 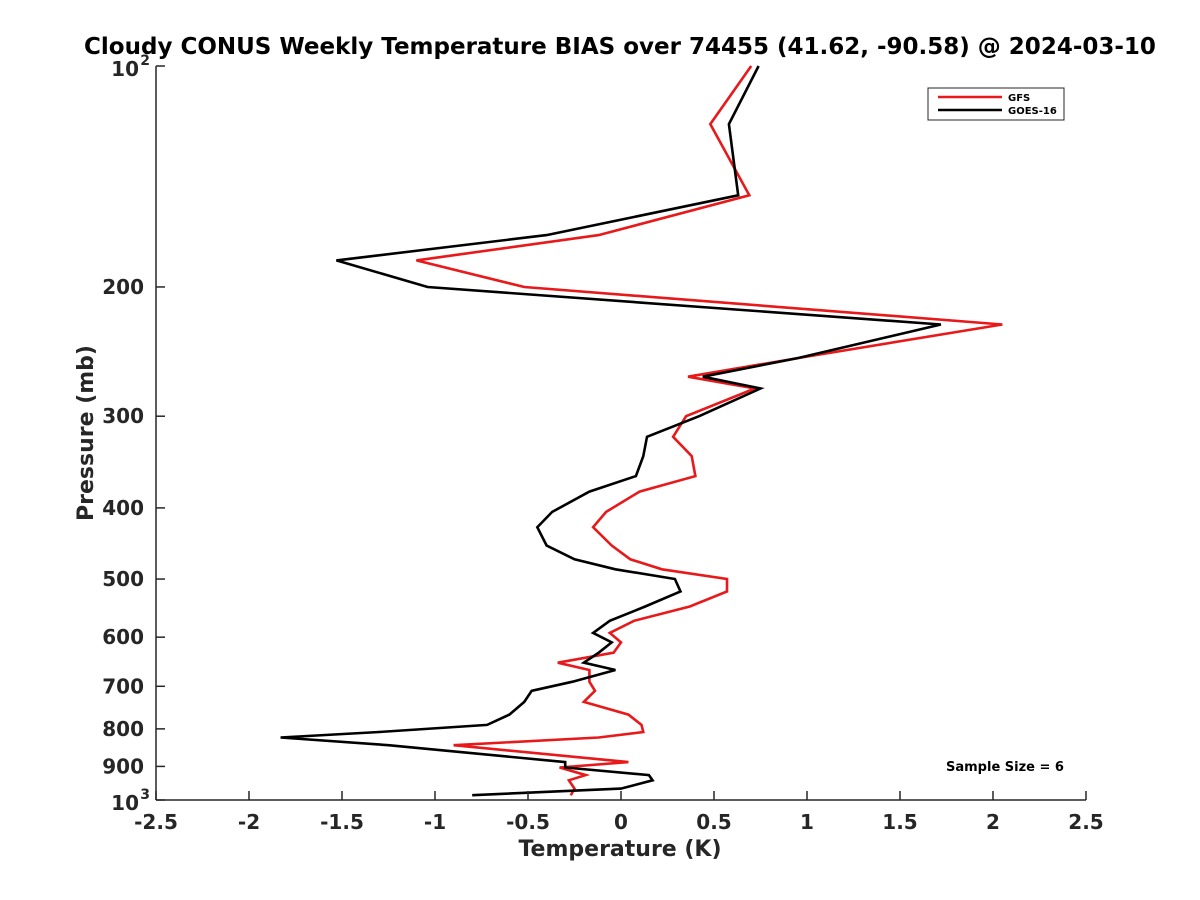 I want to click on y-axis-label: Pressure (mb), so click(x=86, y=433).